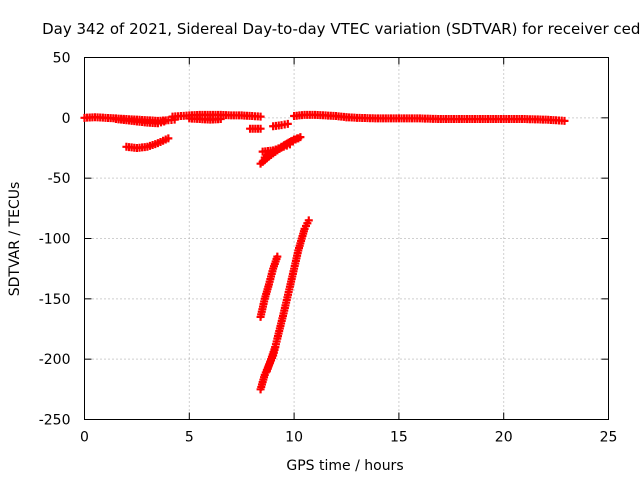  I want to click on series-arc-8-8.4, so click(255, 128).